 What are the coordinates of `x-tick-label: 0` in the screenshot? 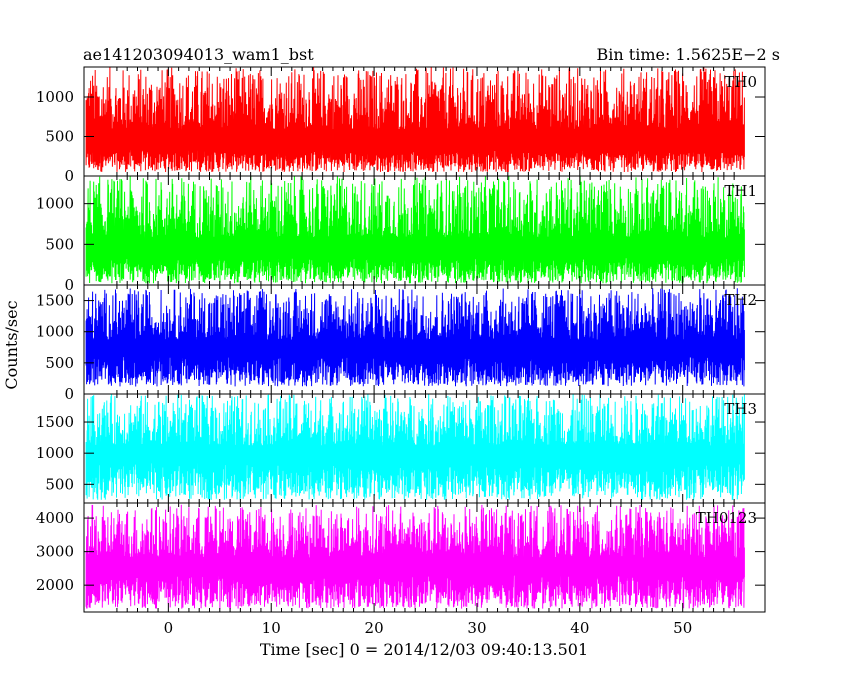 It's located at (169, 628).